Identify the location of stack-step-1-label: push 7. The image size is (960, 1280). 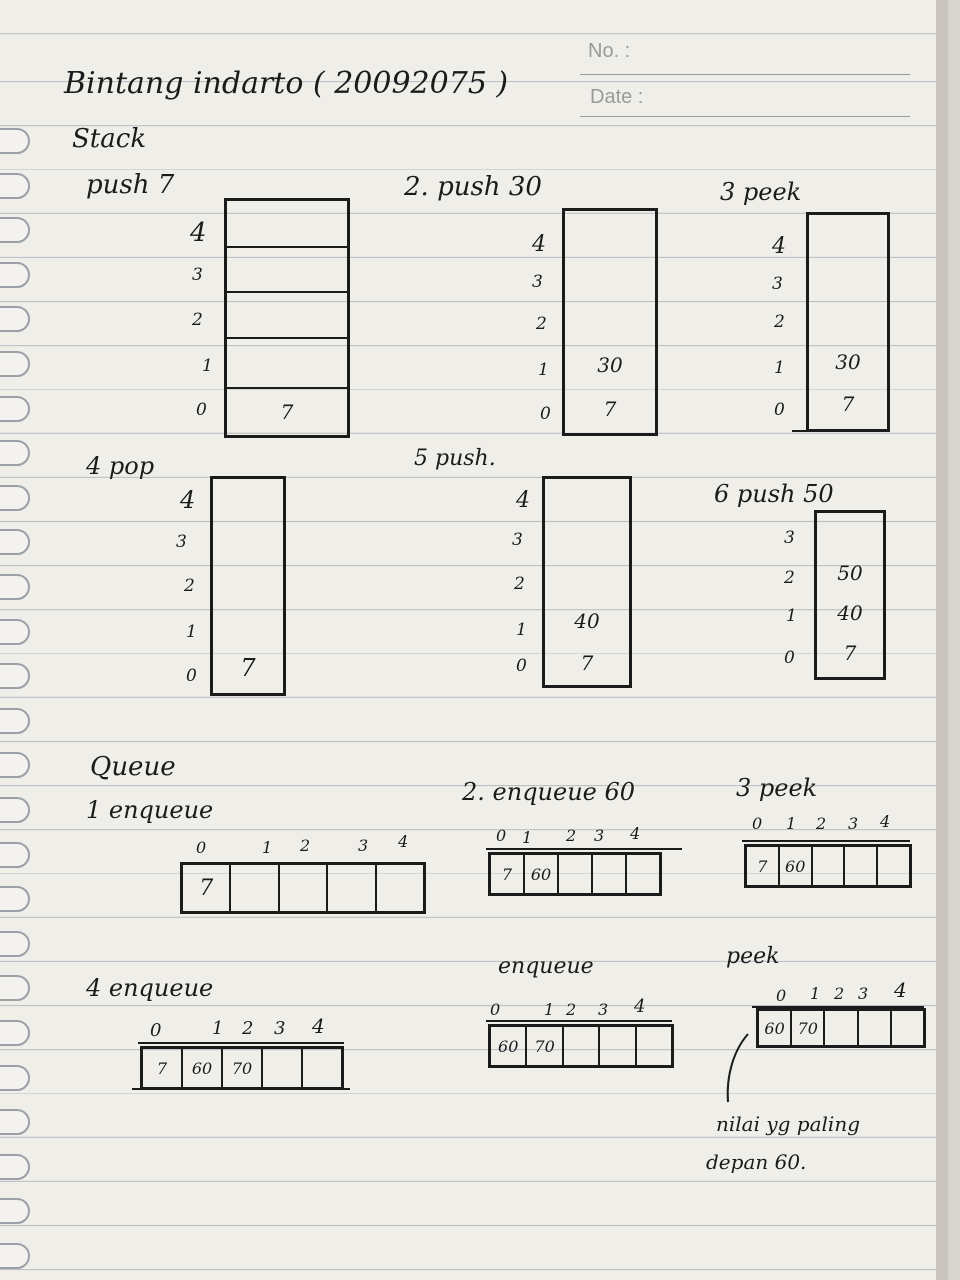
(130, 185).